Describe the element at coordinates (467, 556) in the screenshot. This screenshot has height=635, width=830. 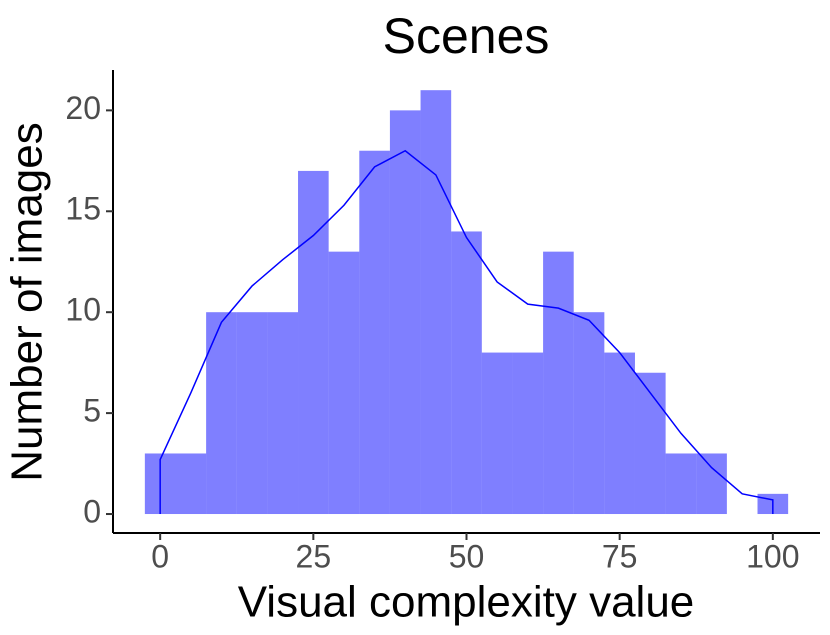
I see `x-tick-label: 50` at that location.